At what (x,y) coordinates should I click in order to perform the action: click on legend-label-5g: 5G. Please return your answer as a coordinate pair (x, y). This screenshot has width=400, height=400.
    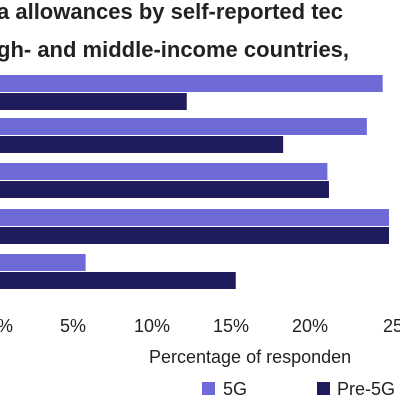
    Looking at the image, I should click on (235, 389).